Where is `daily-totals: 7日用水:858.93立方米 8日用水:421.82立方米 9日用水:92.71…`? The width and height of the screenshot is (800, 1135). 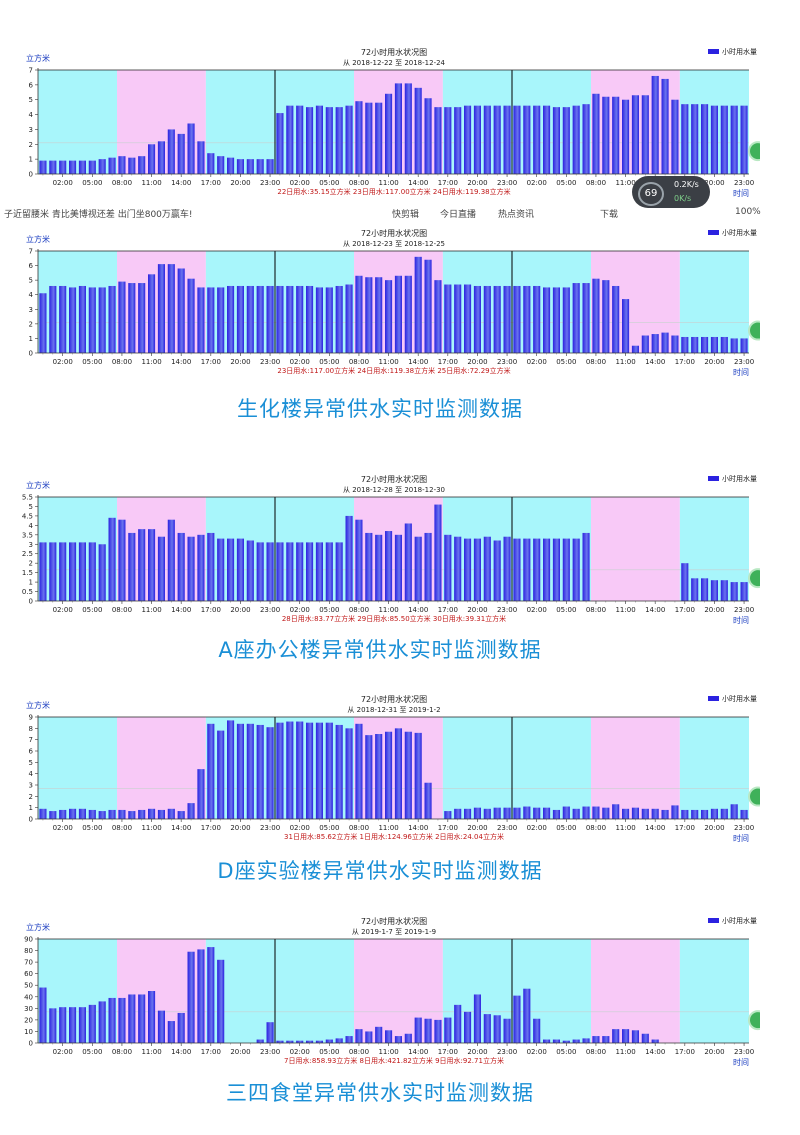
daily-totals: 7日用水:858.93立方米 8日用水:421.82立方米 9日用水:92.71… is located at coordinates (394, 1060).